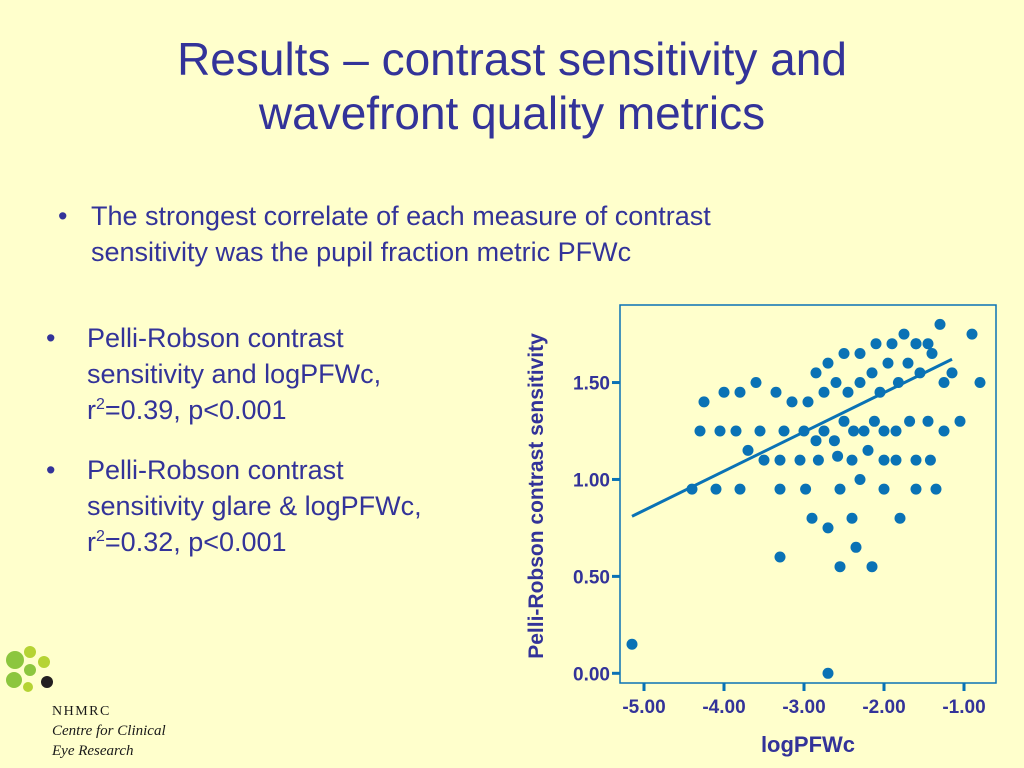 This screenshot has width=1024, height=768. Describe the element at coordinates (512, 59) in the screenshot. I see `title-line-1: Results – contrast sensitivity and` at that location.